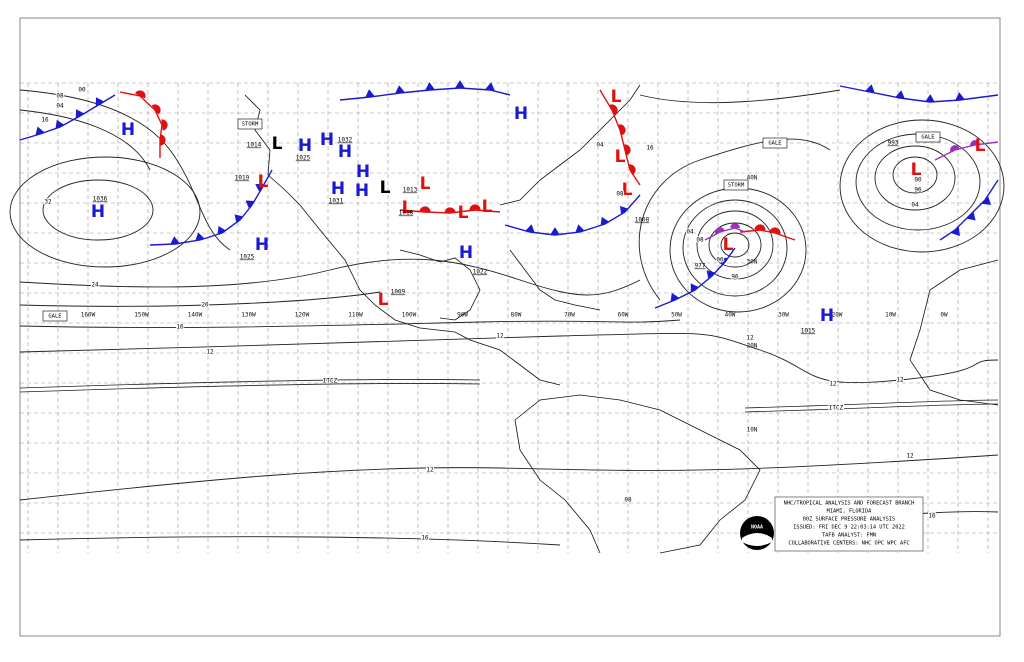 The width and height of the screenshot is (1024, 662). Describe the element at coordinates (849, 524) in the screenshot. I see `title-block-box` at that location.